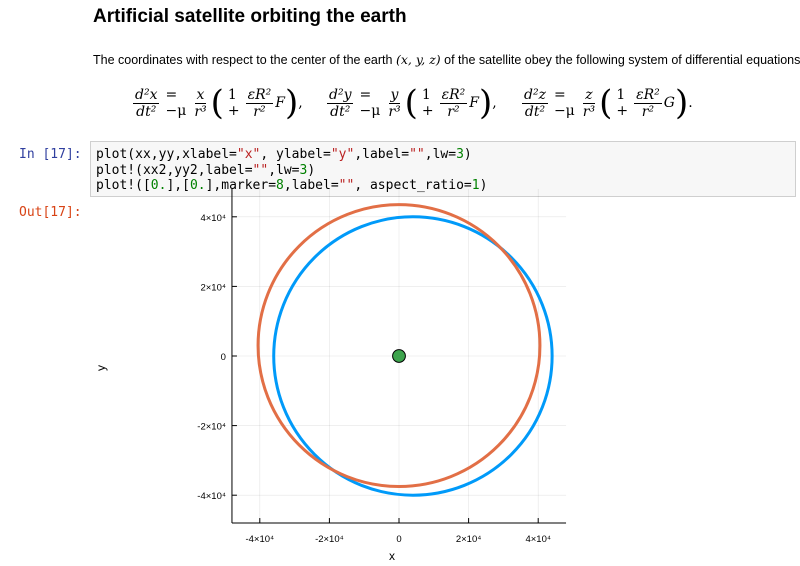  Describe the element at coordinates (250, 16) in the screenshot. I see `page-title: Artificial satellite orbiting the earth` at that location.